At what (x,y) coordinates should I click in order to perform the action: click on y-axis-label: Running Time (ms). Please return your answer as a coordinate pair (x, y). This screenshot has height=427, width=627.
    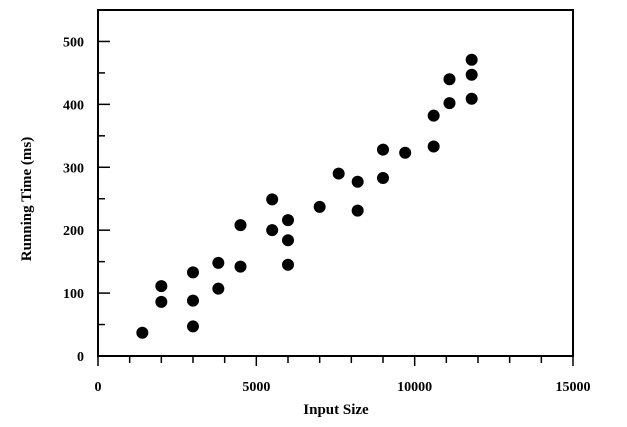
    Looking at the image, I should click on (27, 199).